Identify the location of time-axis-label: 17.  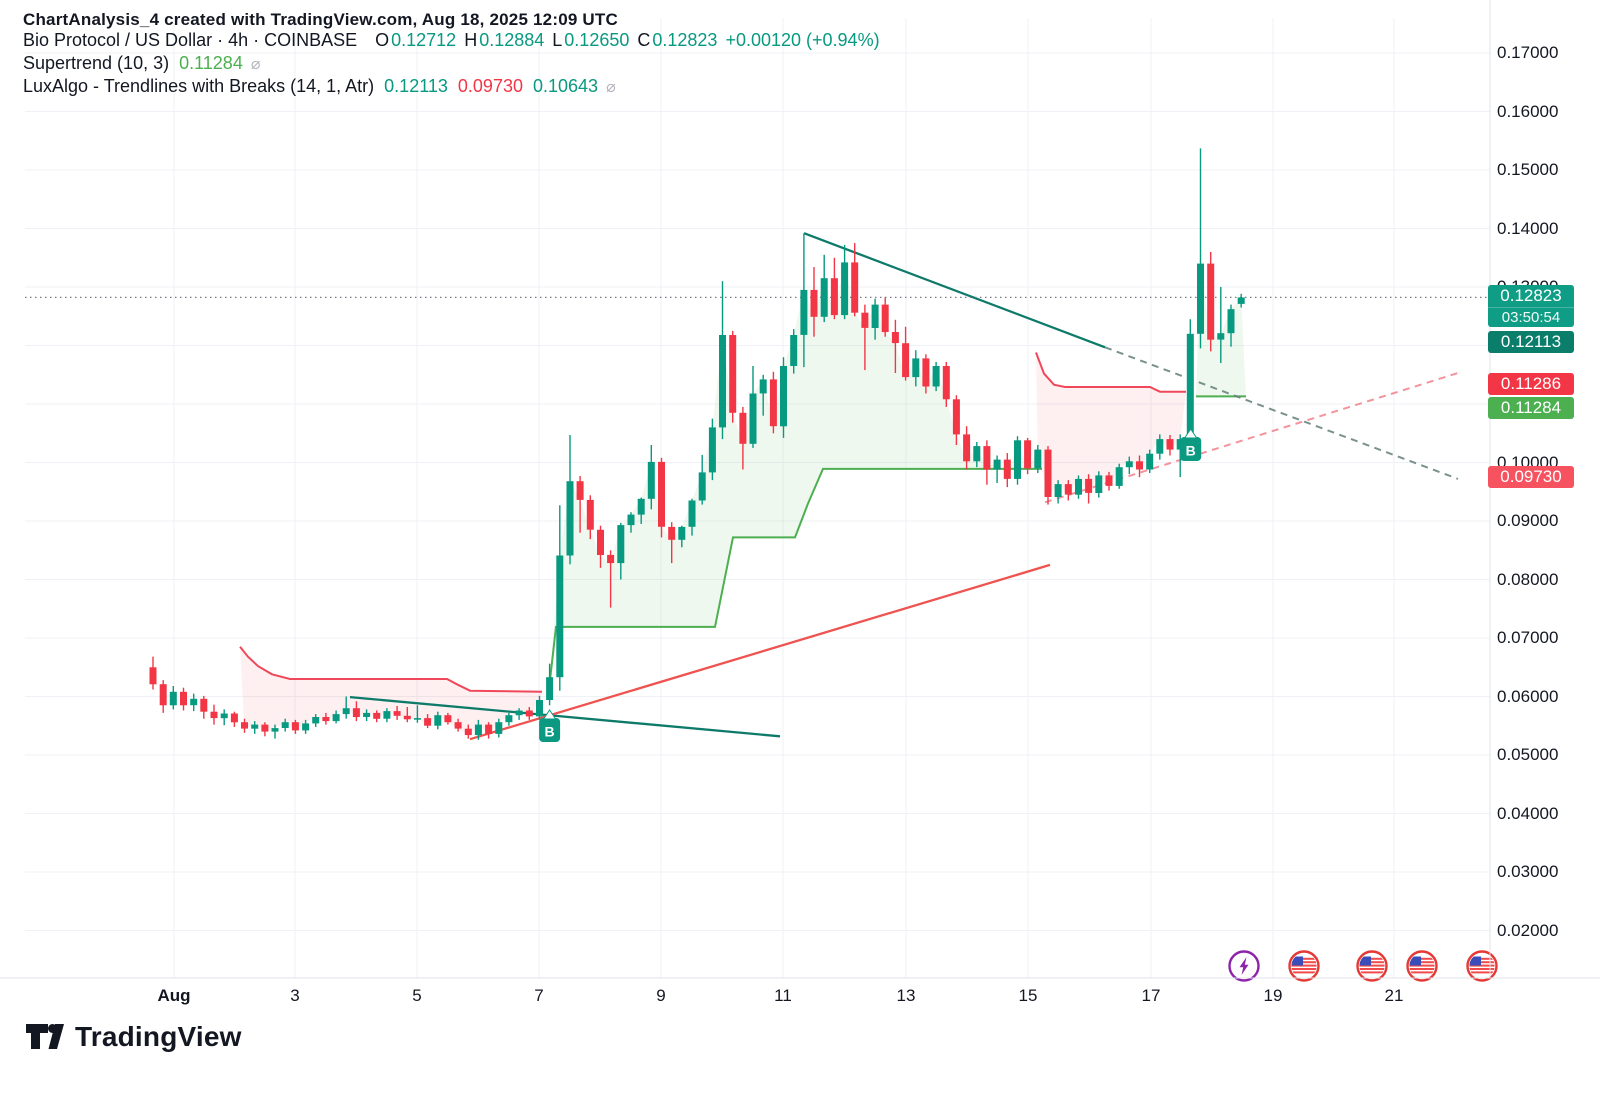
(1151, 995).